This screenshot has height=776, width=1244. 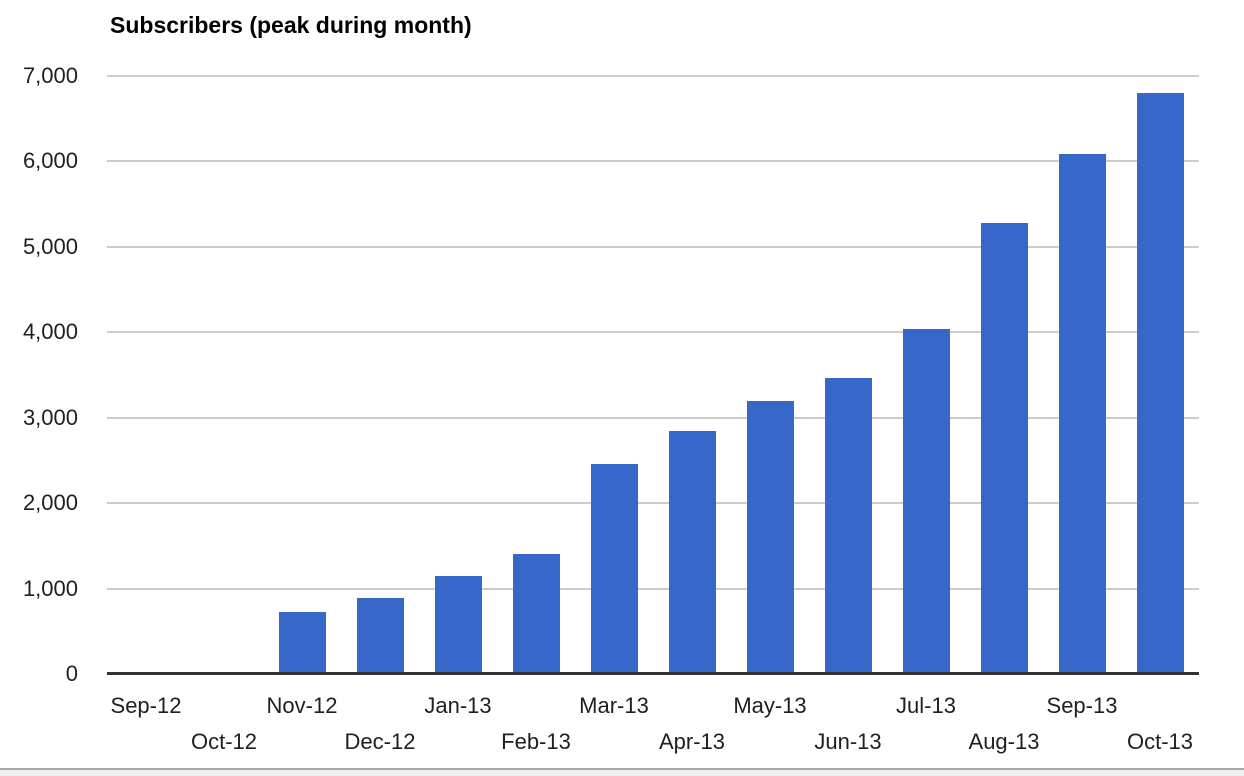 What do you see at coordinates (50, 75) in the screenshot?
I see `y-tick-label: 7,000` at bounding box center [50, 75].